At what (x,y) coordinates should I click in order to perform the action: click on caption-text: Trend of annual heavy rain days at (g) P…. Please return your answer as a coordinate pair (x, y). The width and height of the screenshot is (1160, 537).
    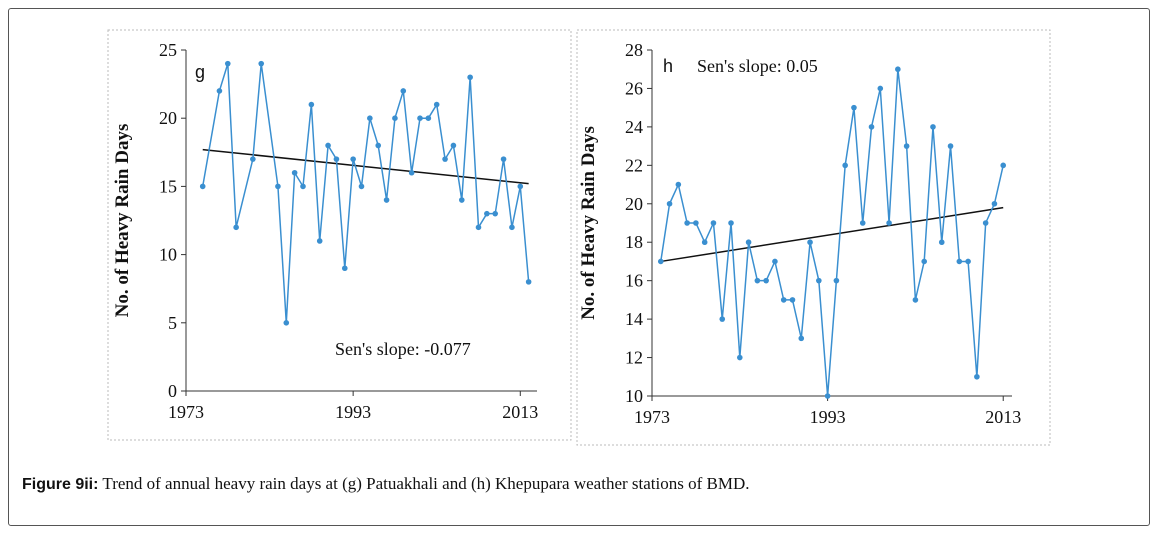
    Looking at the image, I should click on (426, 483).